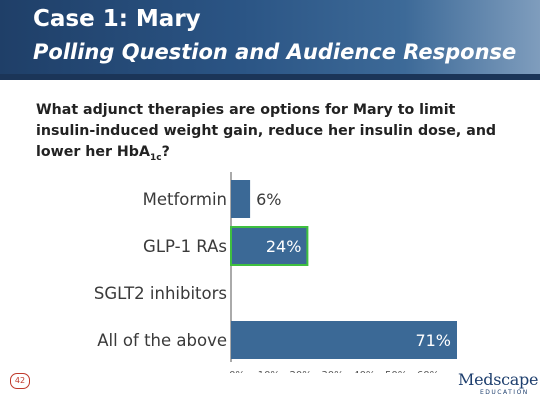 The width and height of the screenshot is (540, 405). What do you see at coordinates (428, 371) in the screenshot?
I see `x-tick-label: 60%` at bounding box center [428, 371].